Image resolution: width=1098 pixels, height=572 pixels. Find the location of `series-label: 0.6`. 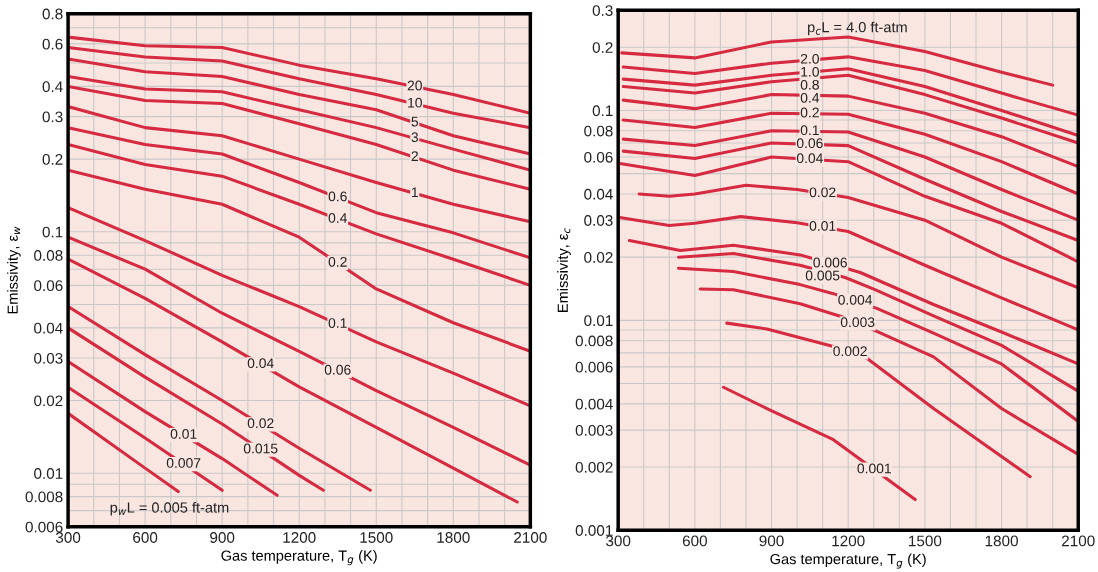

series-label: 0.6 is located at coordinates (337, 196).